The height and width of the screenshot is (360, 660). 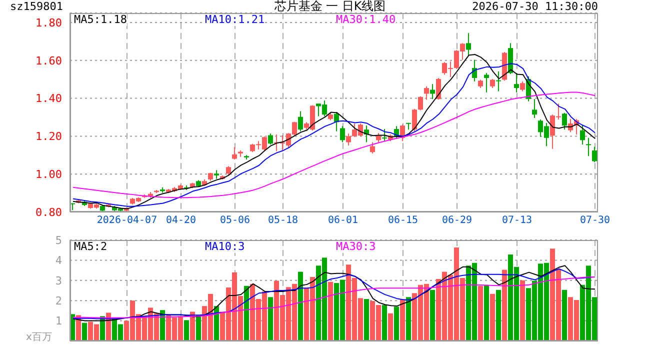 What do you see at coordinates (595, 220) in the screenshot?
I see `x-tick-label: 07-30` at bounding box center [595, 220].